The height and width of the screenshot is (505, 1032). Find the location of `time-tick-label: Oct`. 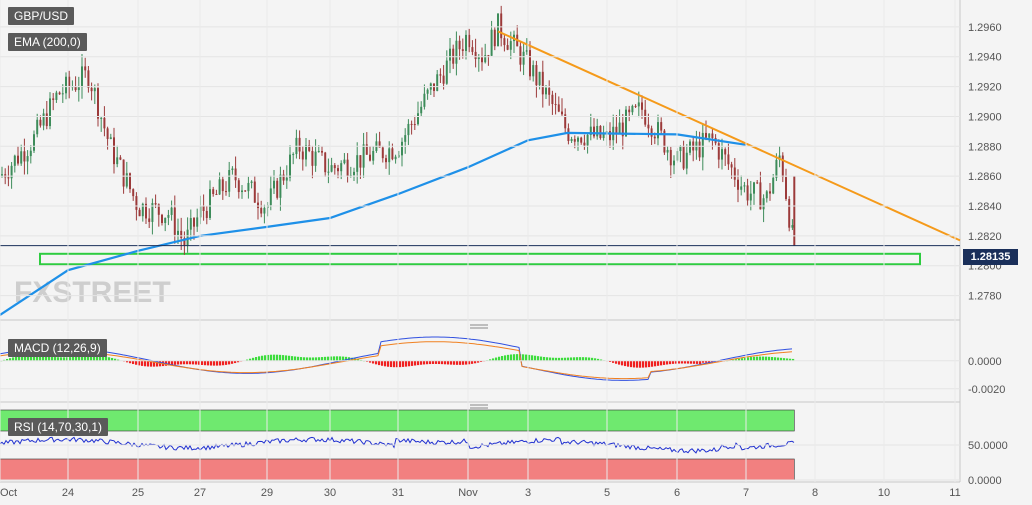

time-tick-label: Oct is located at coordinates (8, 493).